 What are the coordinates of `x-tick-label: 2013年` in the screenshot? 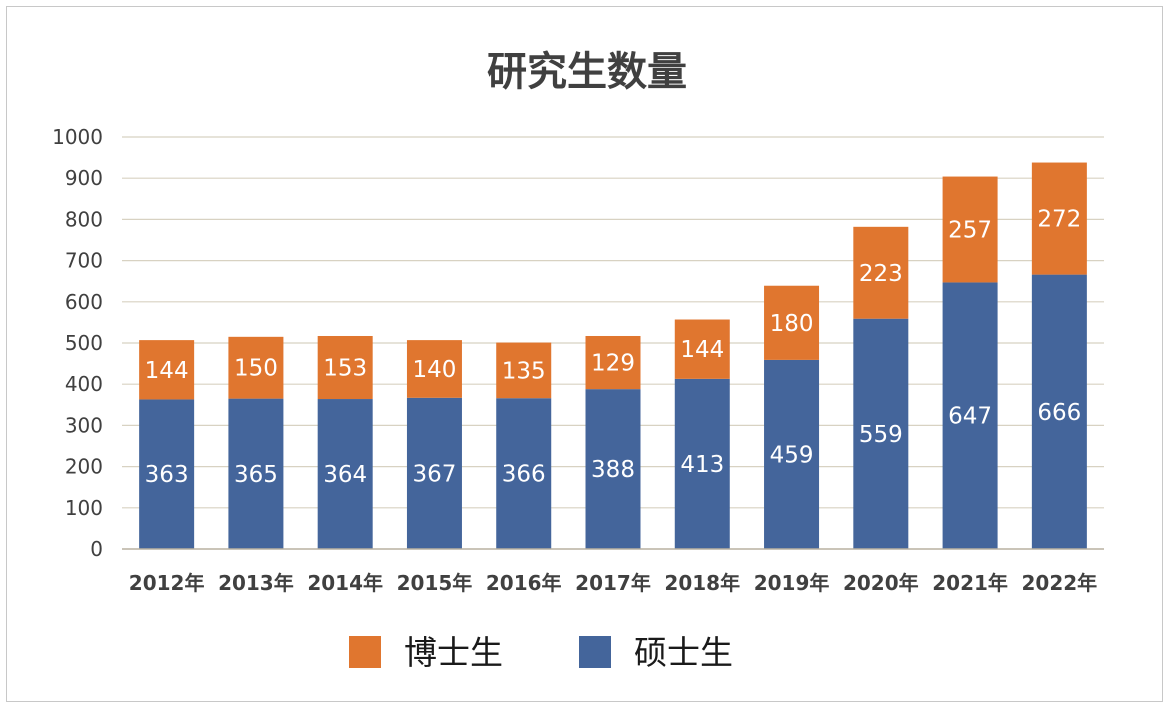 It's located at (256, 583).